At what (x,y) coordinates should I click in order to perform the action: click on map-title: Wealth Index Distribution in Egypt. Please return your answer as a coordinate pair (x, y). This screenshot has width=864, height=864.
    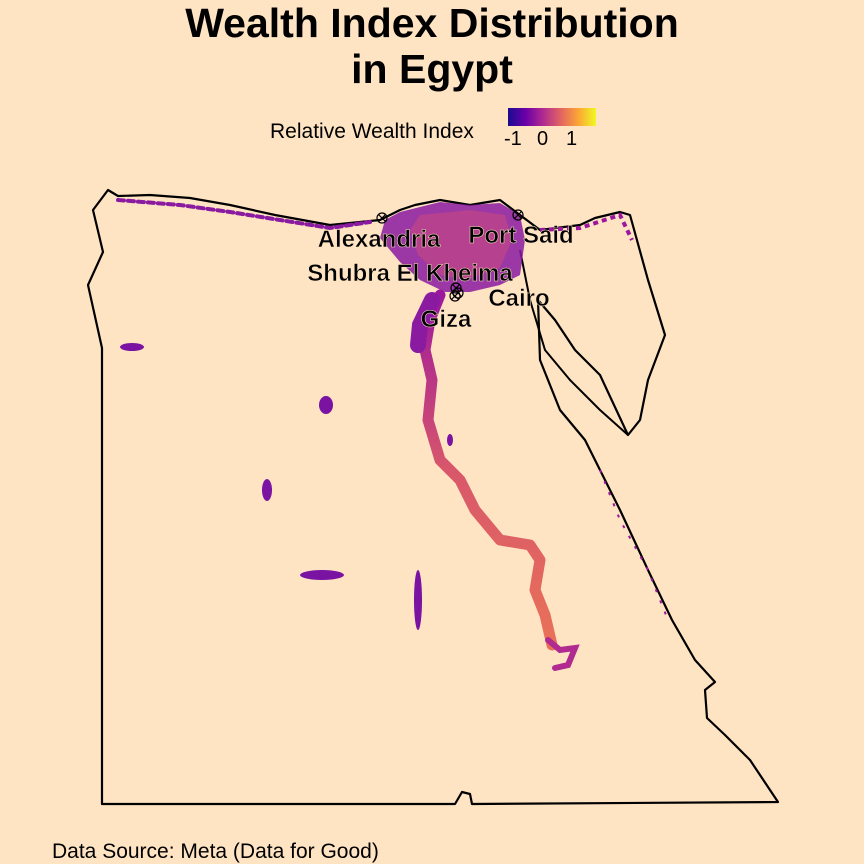
    Looking at the image, I should click on (432, 46).